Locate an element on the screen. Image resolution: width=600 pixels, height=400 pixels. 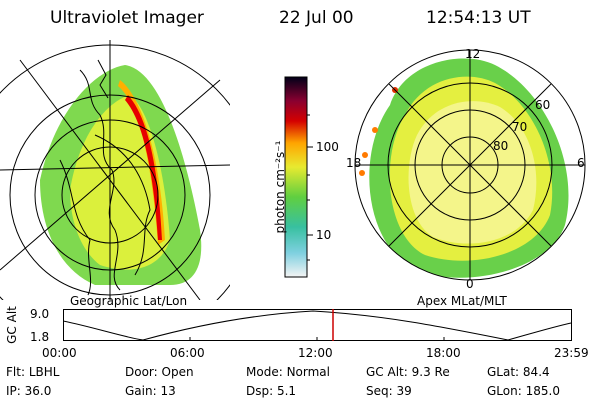
timeline-xtick-1: 06:00 is located at coordinates (187, 353).